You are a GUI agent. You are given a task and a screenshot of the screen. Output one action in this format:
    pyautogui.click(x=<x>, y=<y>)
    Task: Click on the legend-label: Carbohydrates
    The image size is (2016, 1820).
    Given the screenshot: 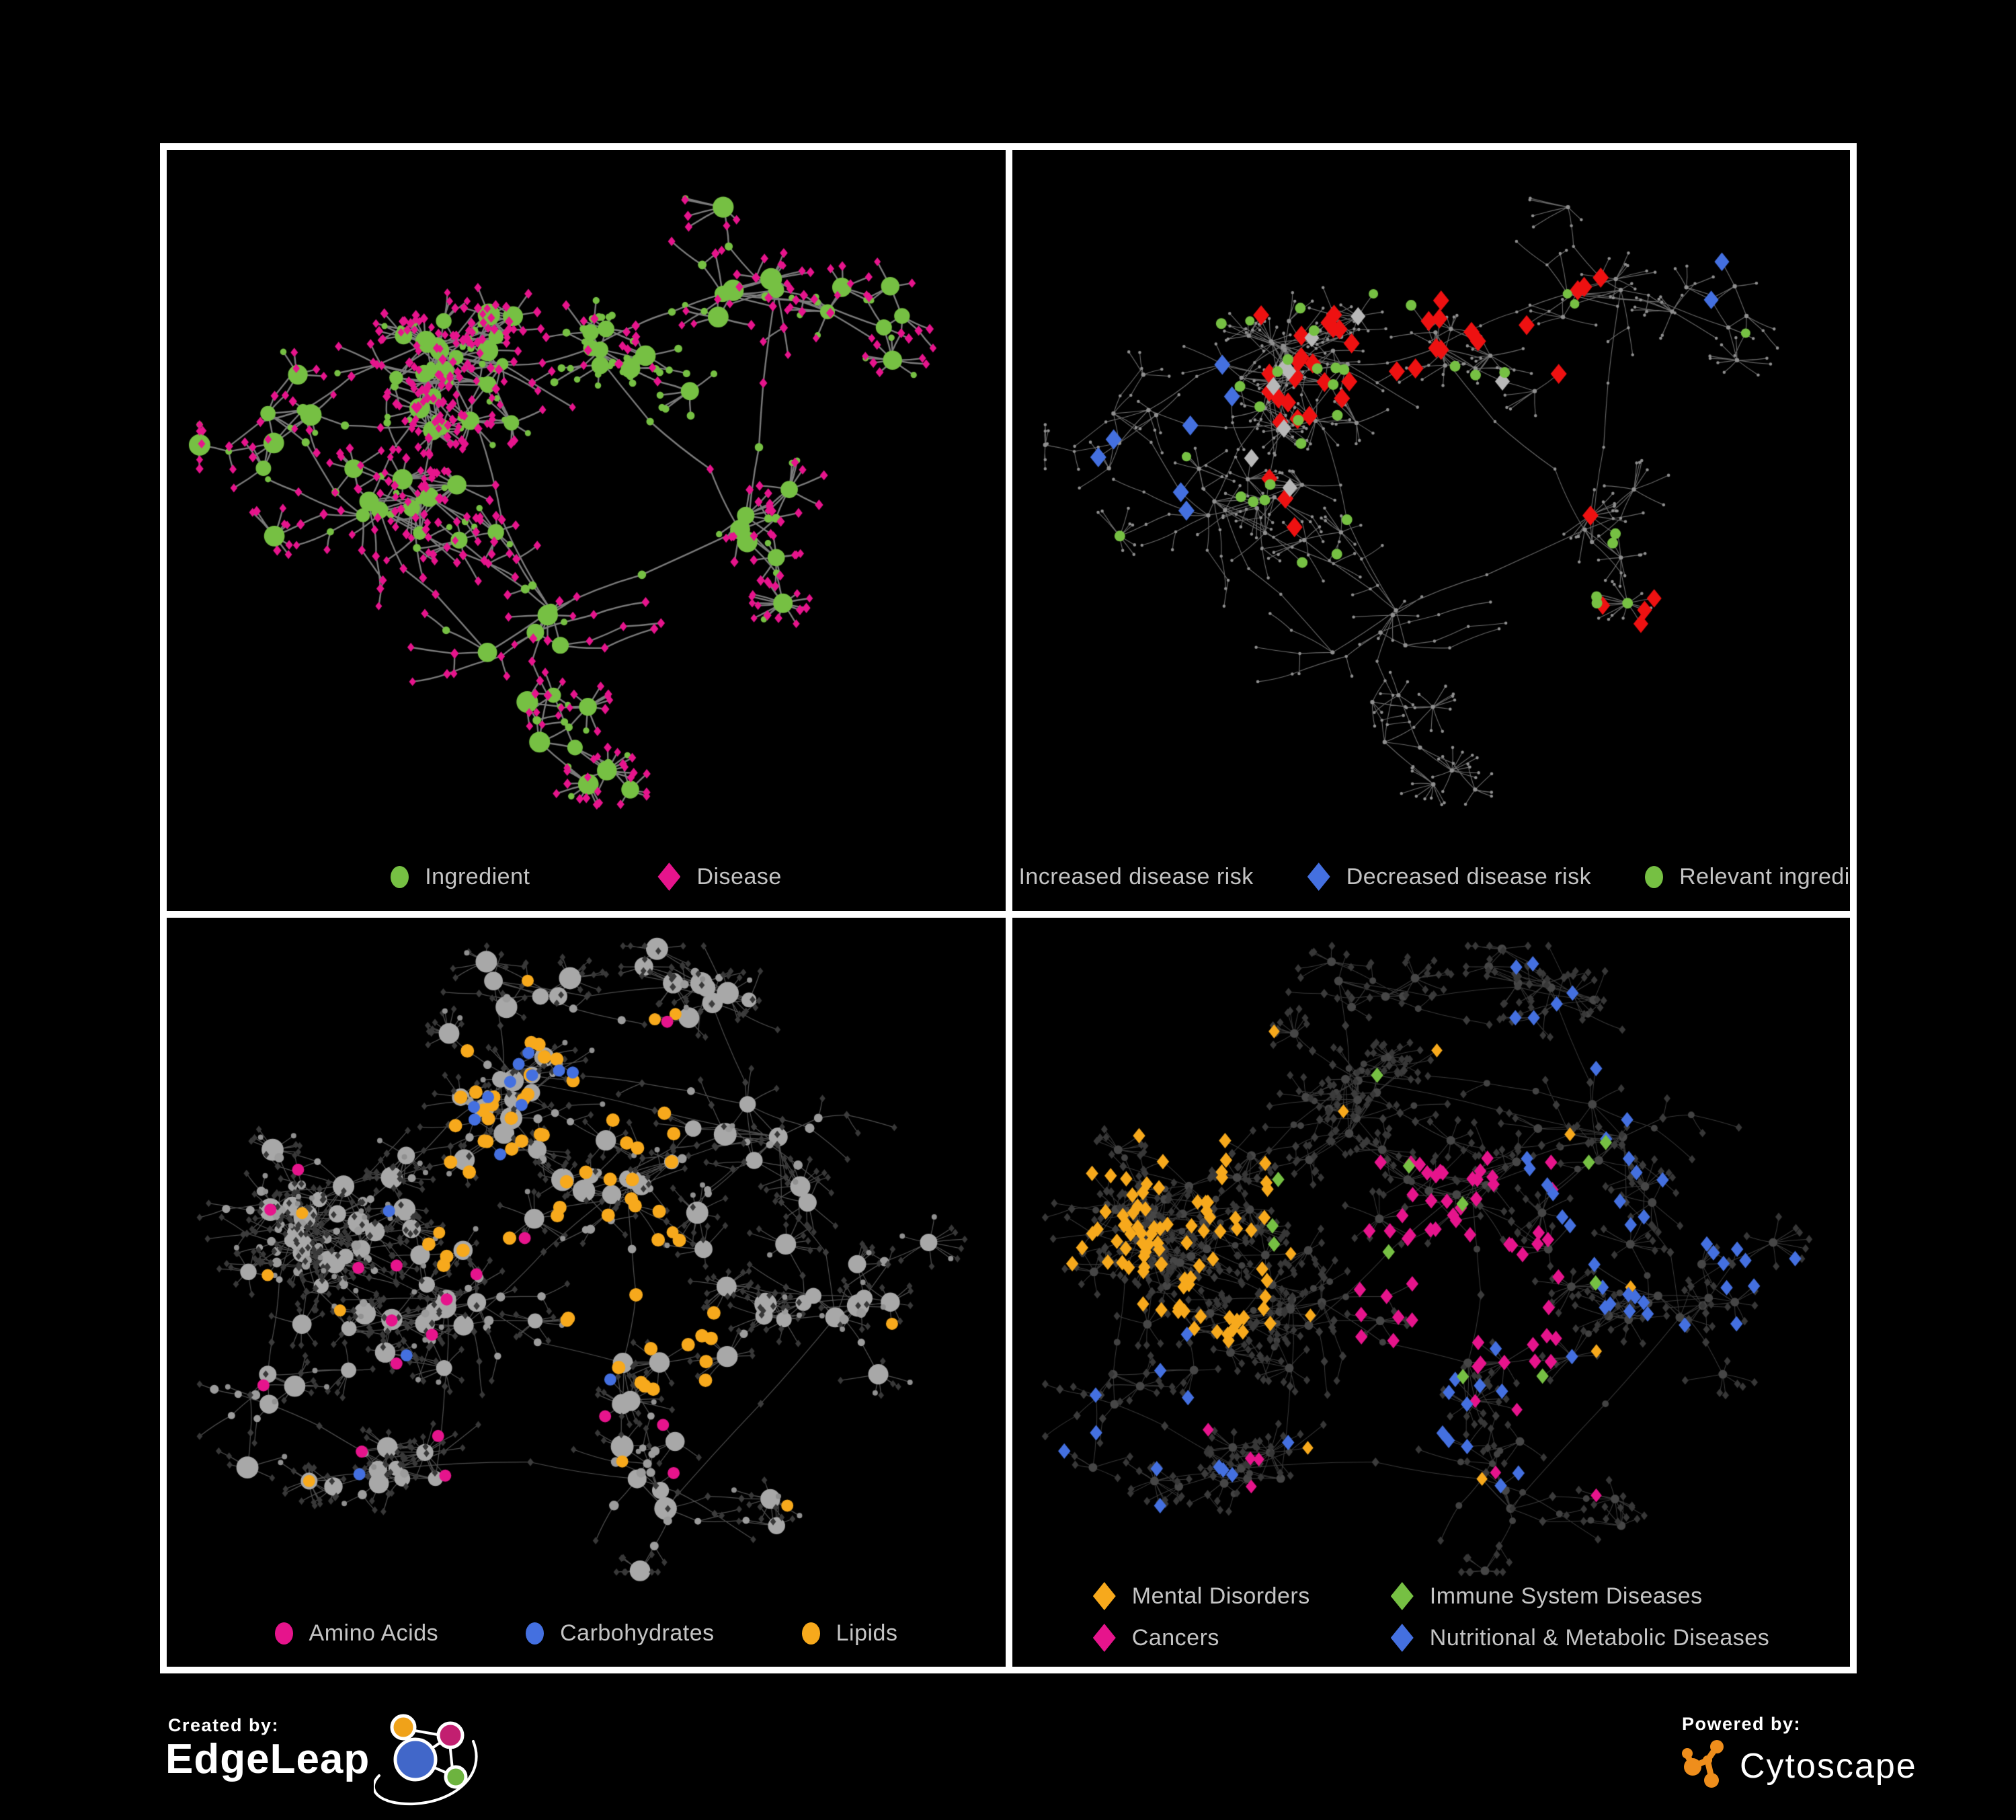 What is the action you would take?
    pyautogui.click(x=637, y=1633)
    